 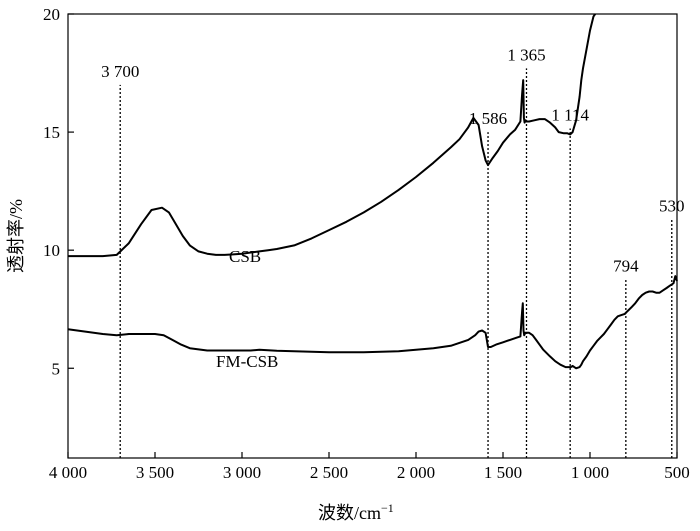 I want to click on annotation-label: 3 700, so click(x=120, y=71).